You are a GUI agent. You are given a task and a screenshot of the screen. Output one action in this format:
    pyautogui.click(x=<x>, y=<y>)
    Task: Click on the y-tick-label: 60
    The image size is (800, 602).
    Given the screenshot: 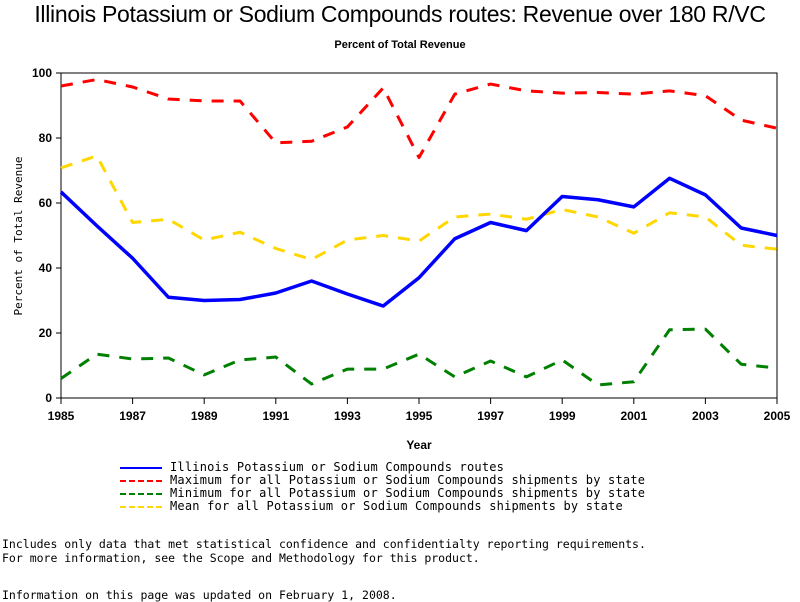 What is the action you would take?
    pyautogui.click(x=46, y=203)
    